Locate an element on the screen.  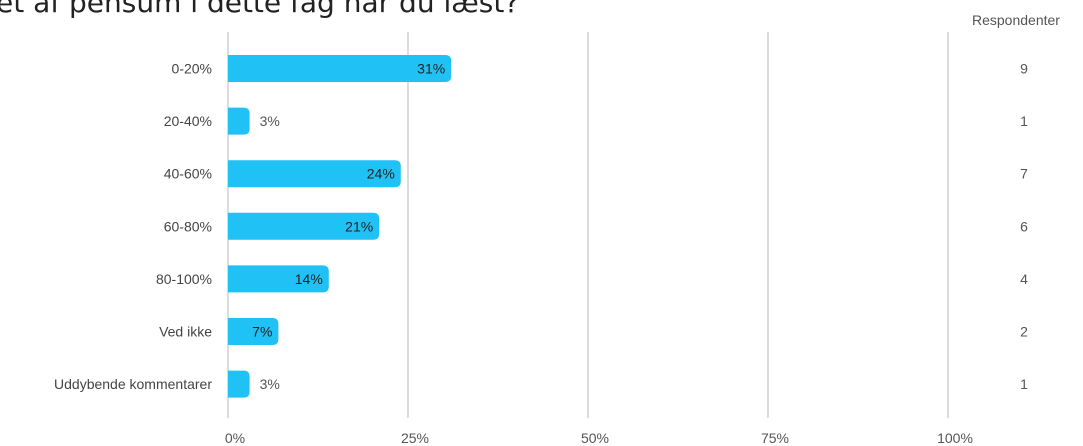
x-tick-label: 100% is located at coordinates (955, 438).